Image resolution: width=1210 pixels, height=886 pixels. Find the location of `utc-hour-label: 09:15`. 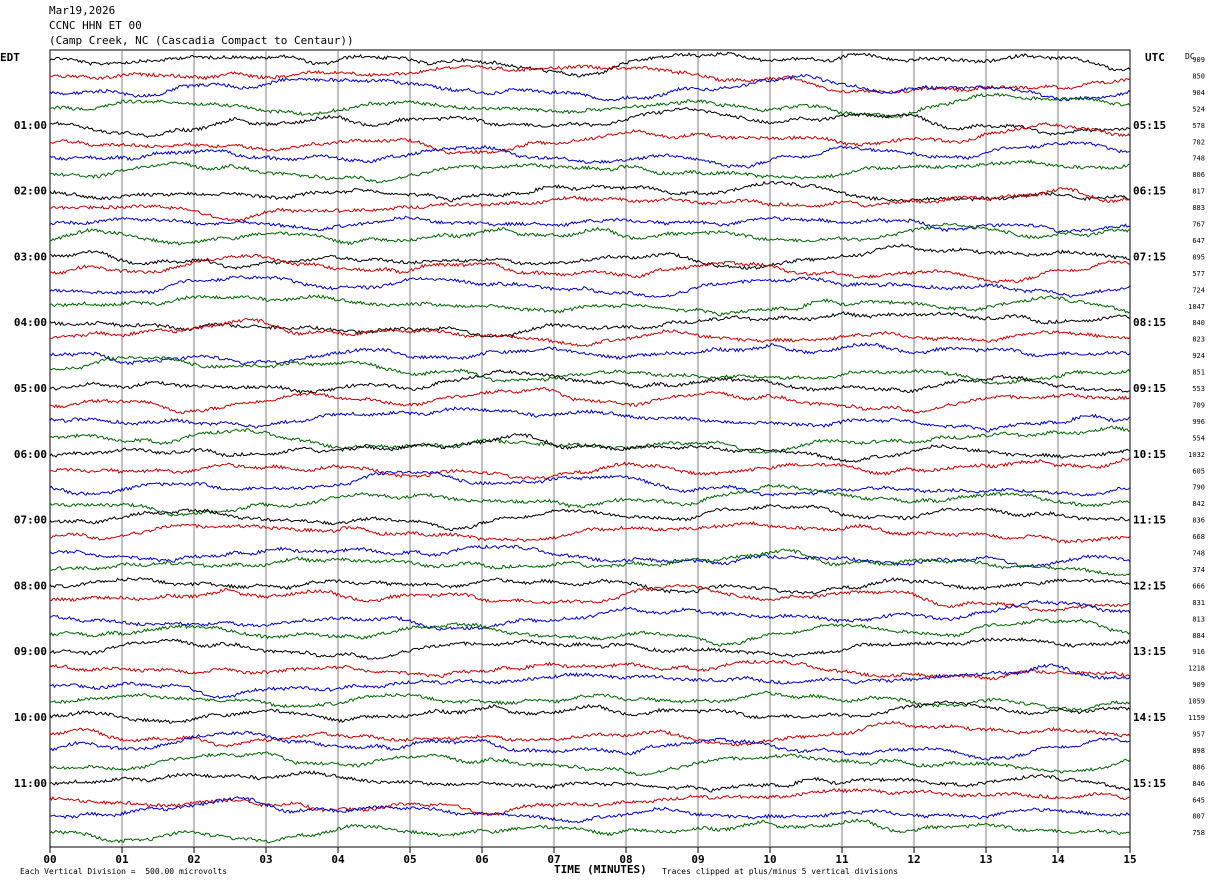

utc-hour-label: 09:15 is located at coordinates (1149, 388).